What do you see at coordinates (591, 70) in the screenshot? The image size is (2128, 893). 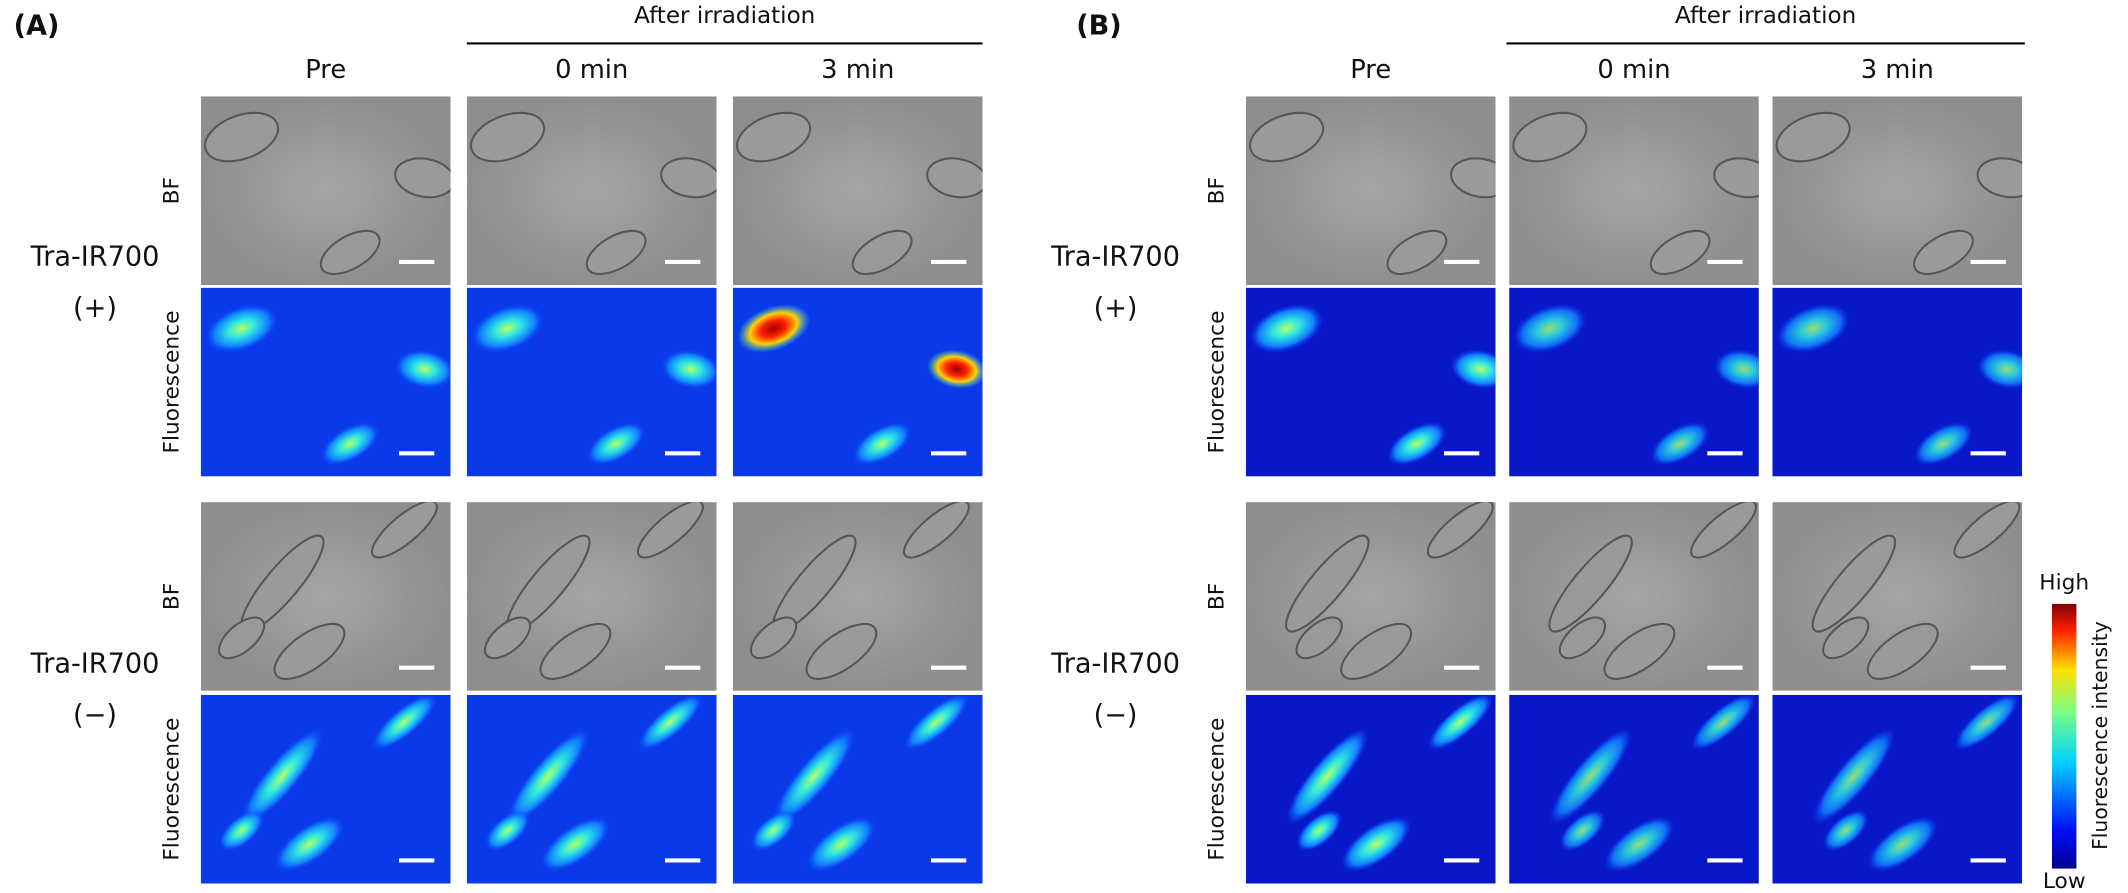 I see `column-header: 0 min` at bounding box center [591, 70].